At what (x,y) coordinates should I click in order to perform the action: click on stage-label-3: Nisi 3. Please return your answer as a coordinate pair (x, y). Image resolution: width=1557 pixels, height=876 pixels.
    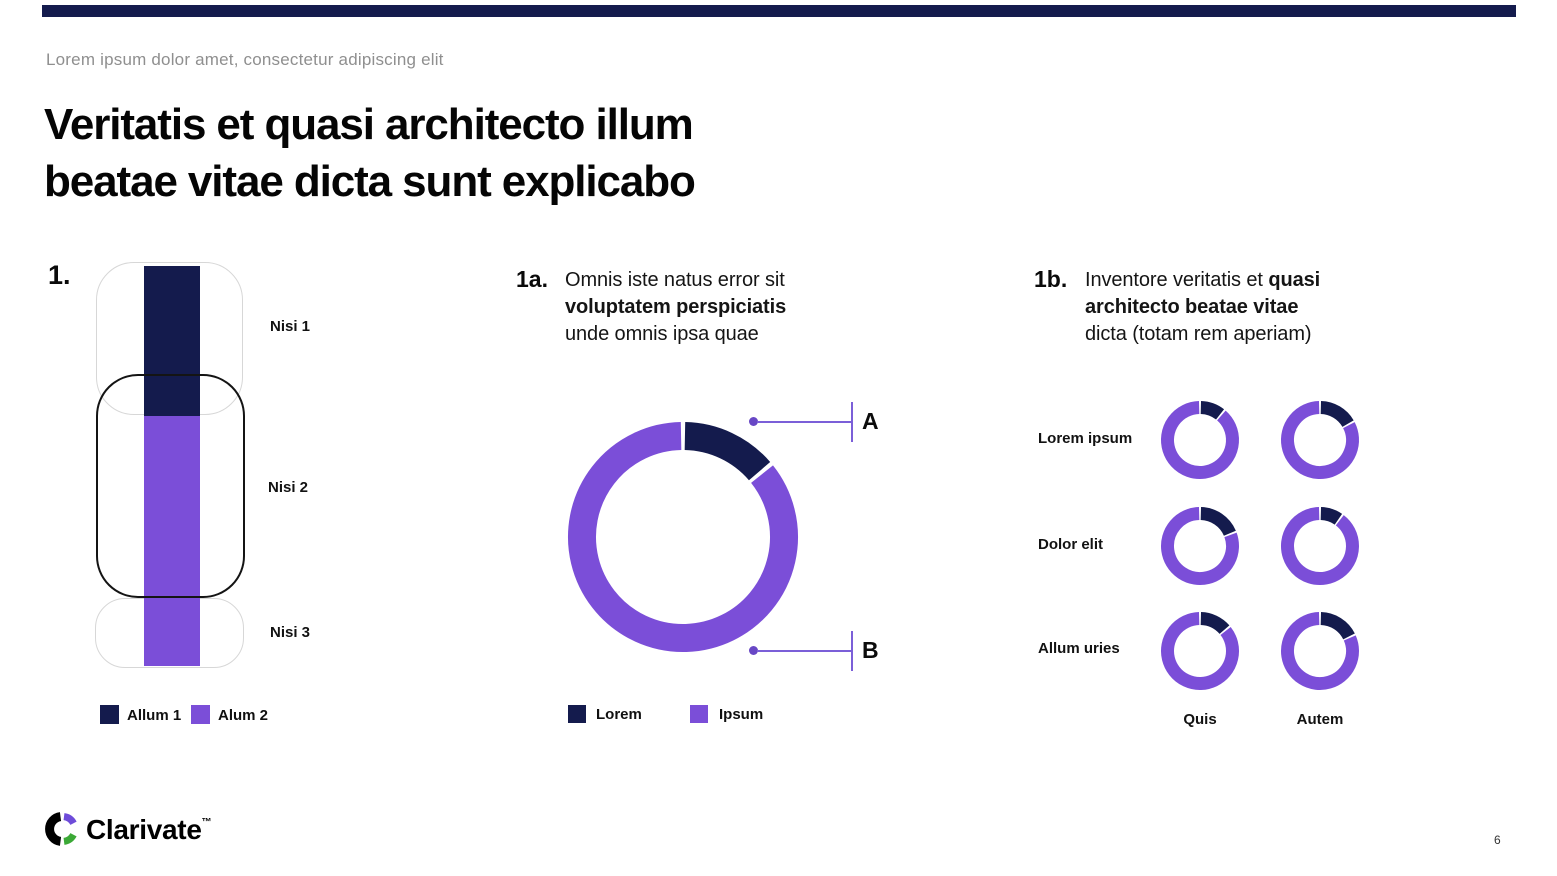
    Looking at the image, I should click on (290, 632).